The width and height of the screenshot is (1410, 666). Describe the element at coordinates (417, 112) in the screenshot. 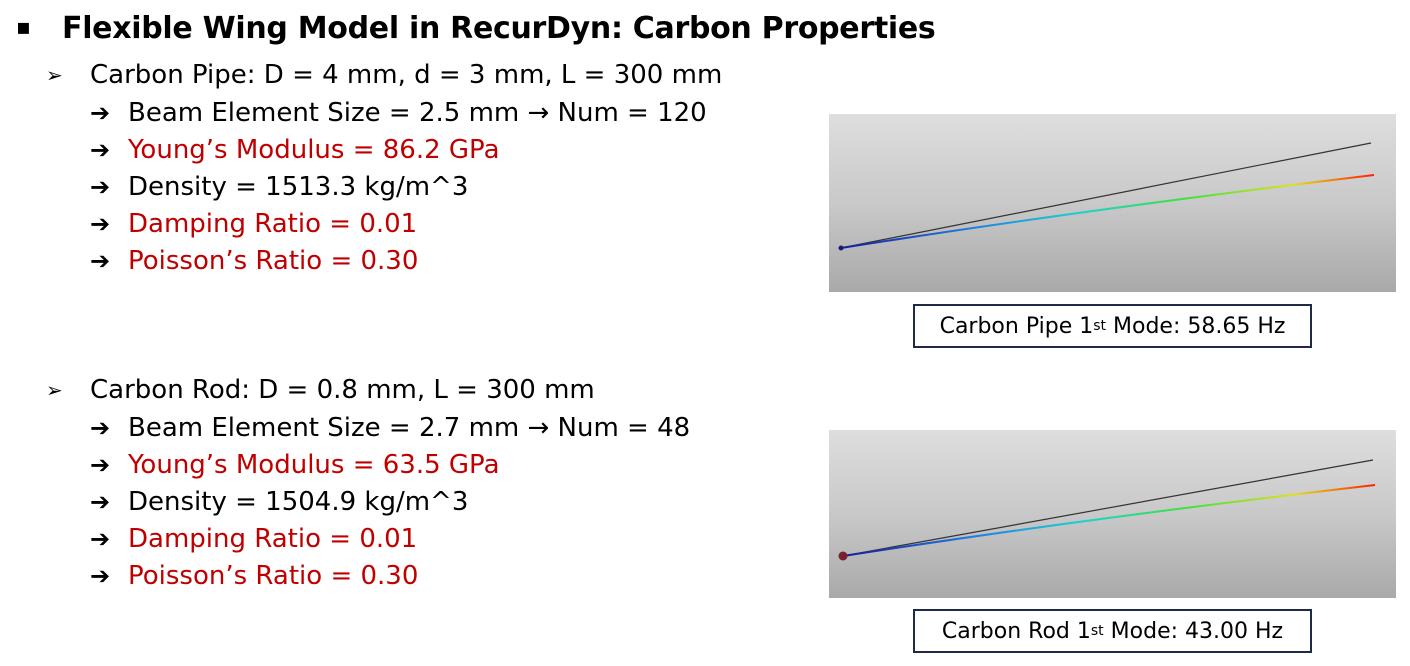

I see `property-text: Beam Element Size = 2.5 mm → Num = 120` at that location.